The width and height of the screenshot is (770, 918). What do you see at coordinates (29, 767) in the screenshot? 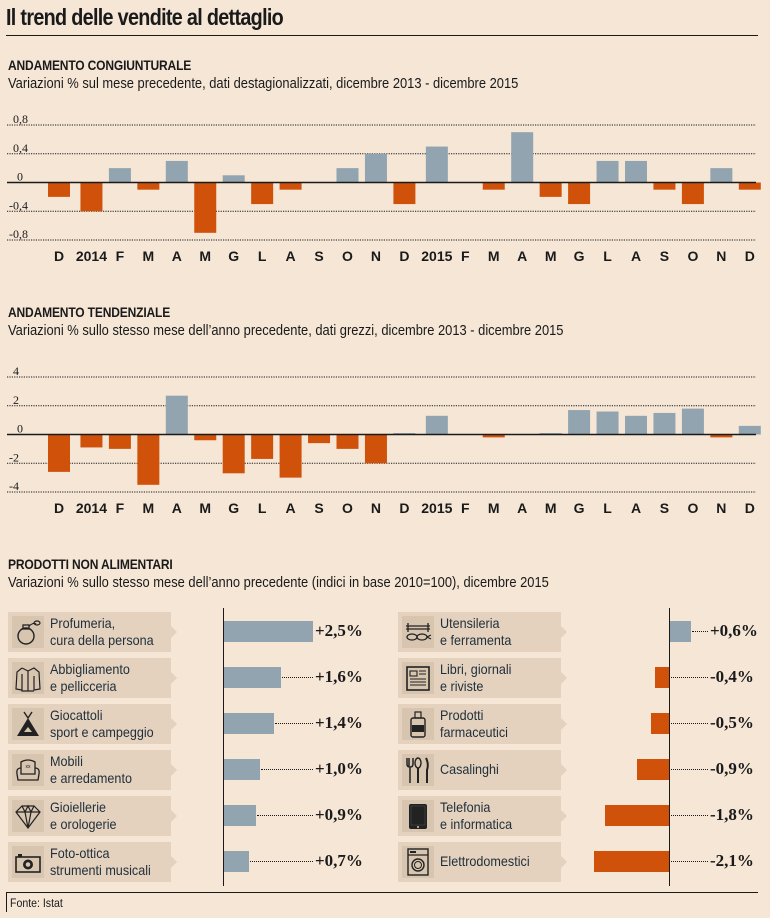
I see `svg-text: xx` at bounding box center [29, 767].